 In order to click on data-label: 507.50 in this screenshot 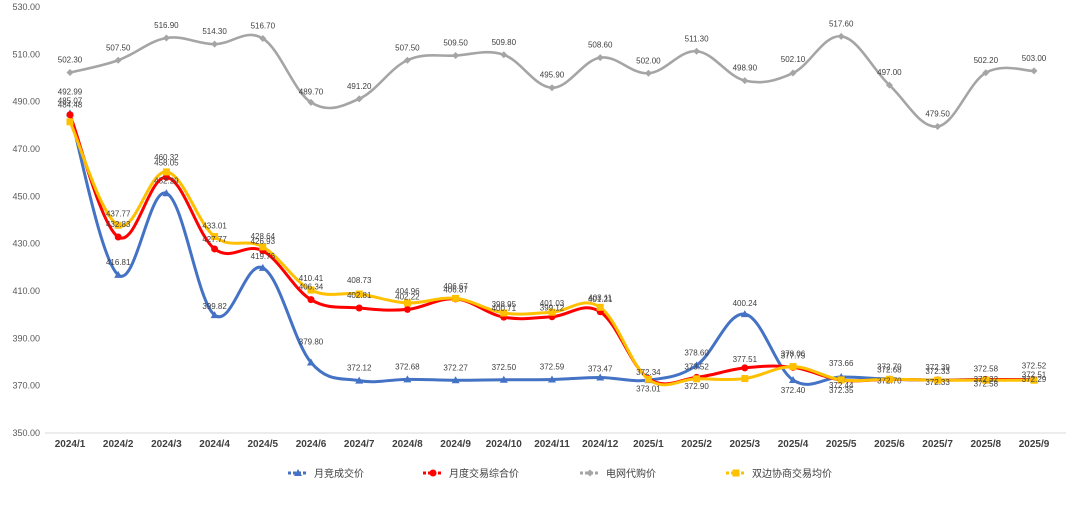, I will do `click(407, 47)`.